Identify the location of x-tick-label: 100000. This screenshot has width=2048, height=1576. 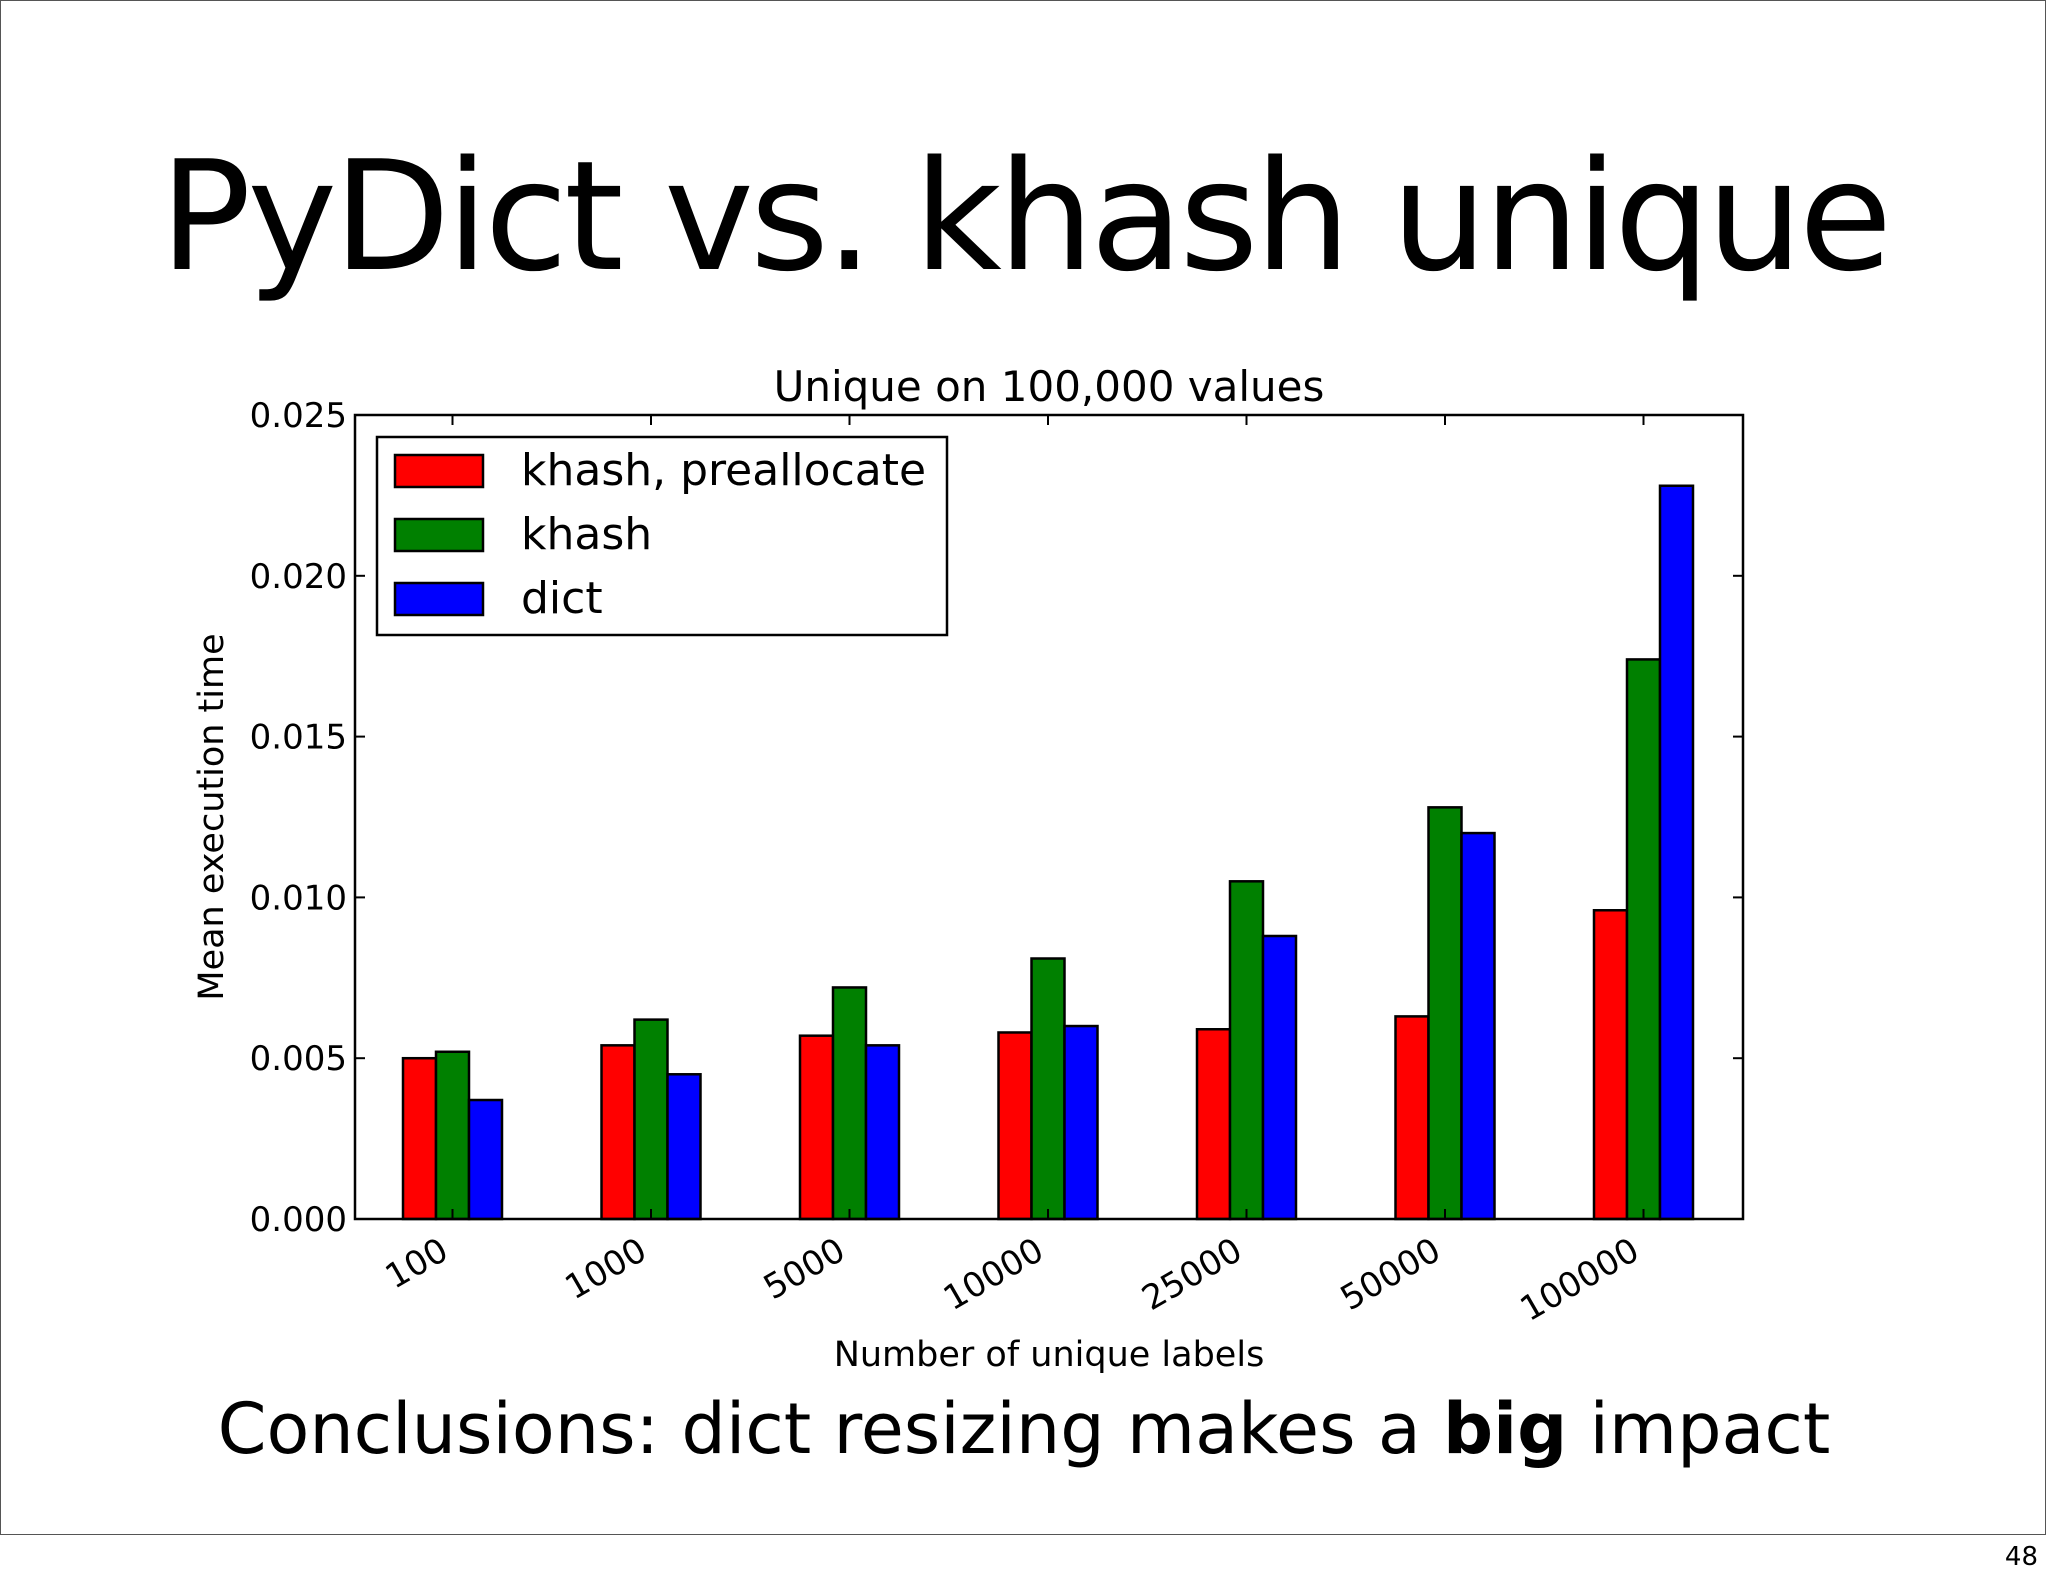
(1580, 1280).